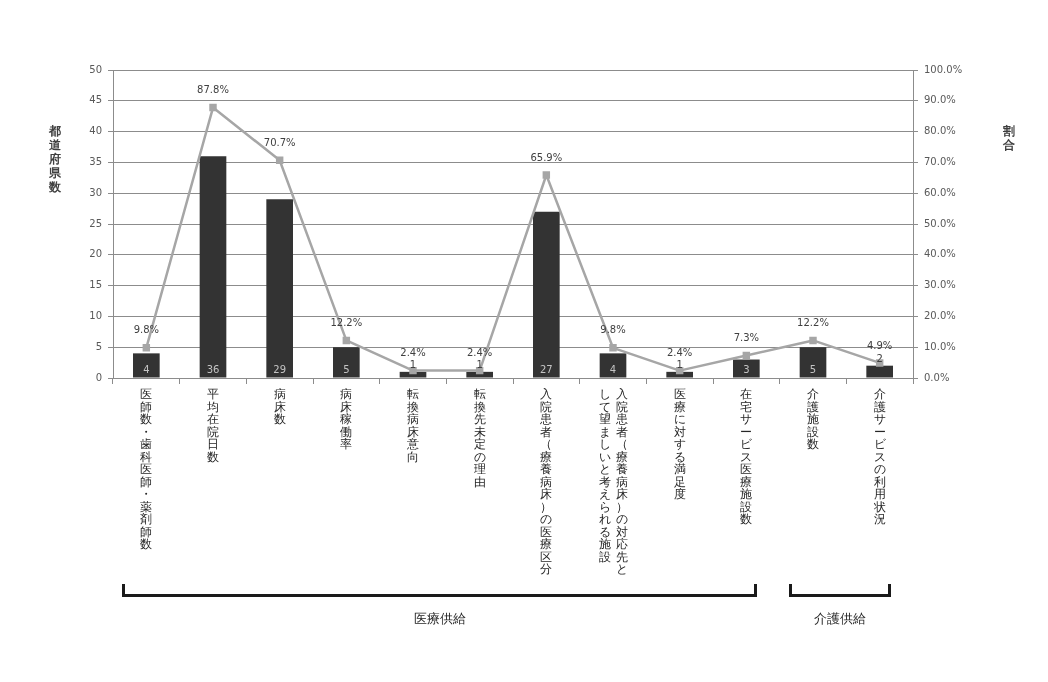 This screenshot has height=682, width=1048. What do you see at coordinates (546, 157) in the screenshot?
I see `data-label: 65.9%` at bounding box center [546, 157].